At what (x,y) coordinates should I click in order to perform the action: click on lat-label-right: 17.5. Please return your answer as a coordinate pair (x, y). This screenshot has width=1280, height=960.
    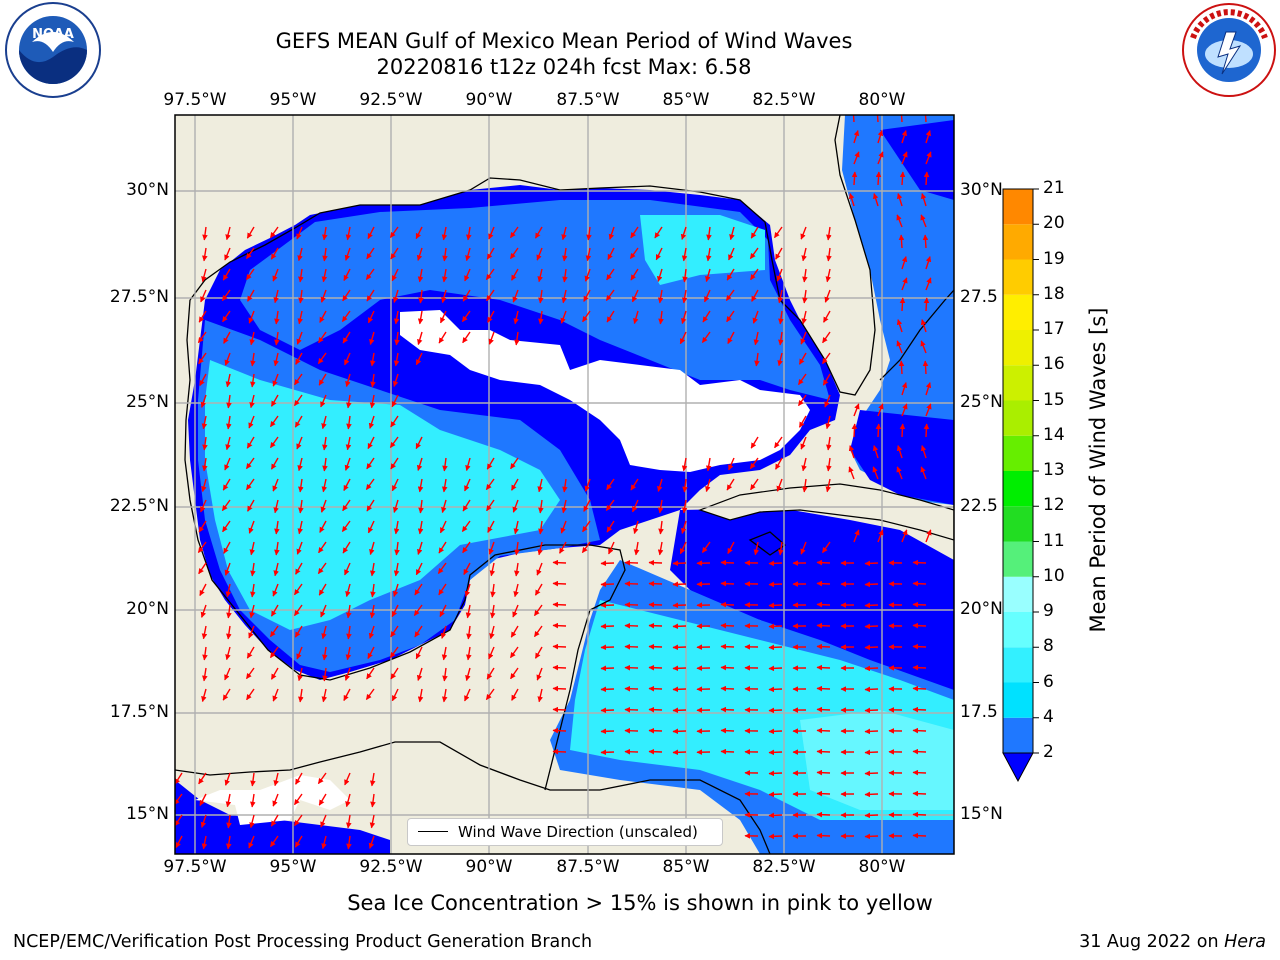
    Looking at the image, I should click on (979, 712).